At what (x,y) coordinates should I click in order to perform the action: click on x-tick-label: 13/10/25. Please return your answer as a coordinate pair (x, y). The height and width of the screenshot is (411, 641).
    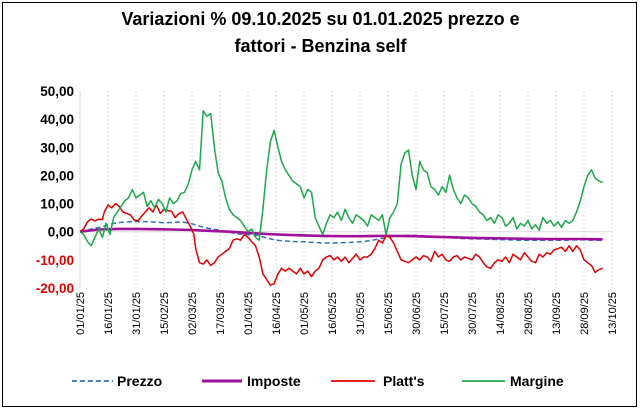
    Looking at the image, I should click on (613, 313).